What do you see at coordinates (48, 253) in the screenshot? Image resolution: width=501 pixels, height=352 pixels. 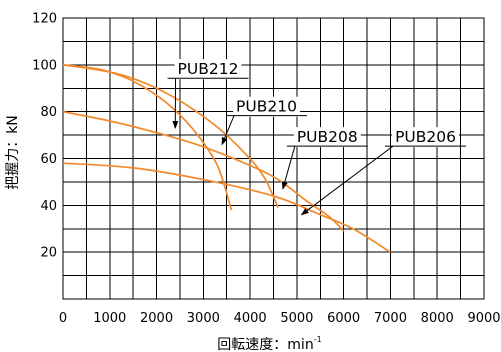 I see `y-tick-label: 20` at bounding box center [48, 253].